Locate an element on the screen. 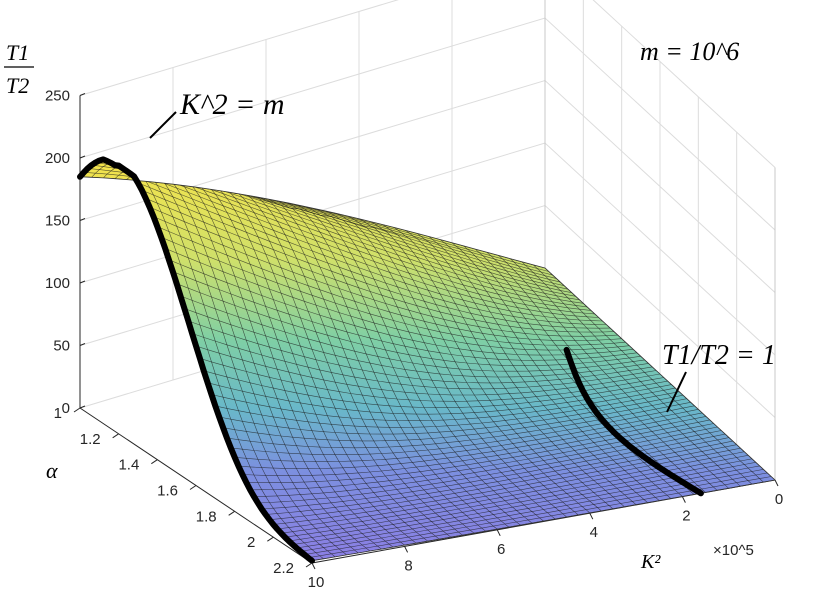 The width and height of the screenshot is (833, 596). k2-tick-label: 8 is located at coordinates (408, 565).